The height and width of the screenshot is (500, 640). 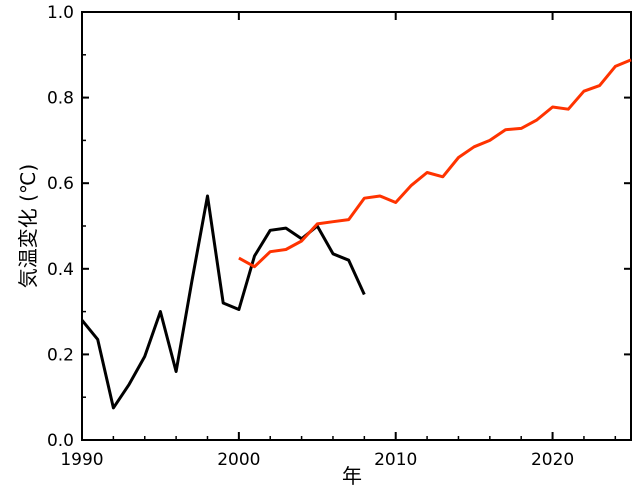 What do you see at coordinates (60, 184) in the screenshot?
I see `y-tick-label: 0.6` at bounding box center [60, 184].